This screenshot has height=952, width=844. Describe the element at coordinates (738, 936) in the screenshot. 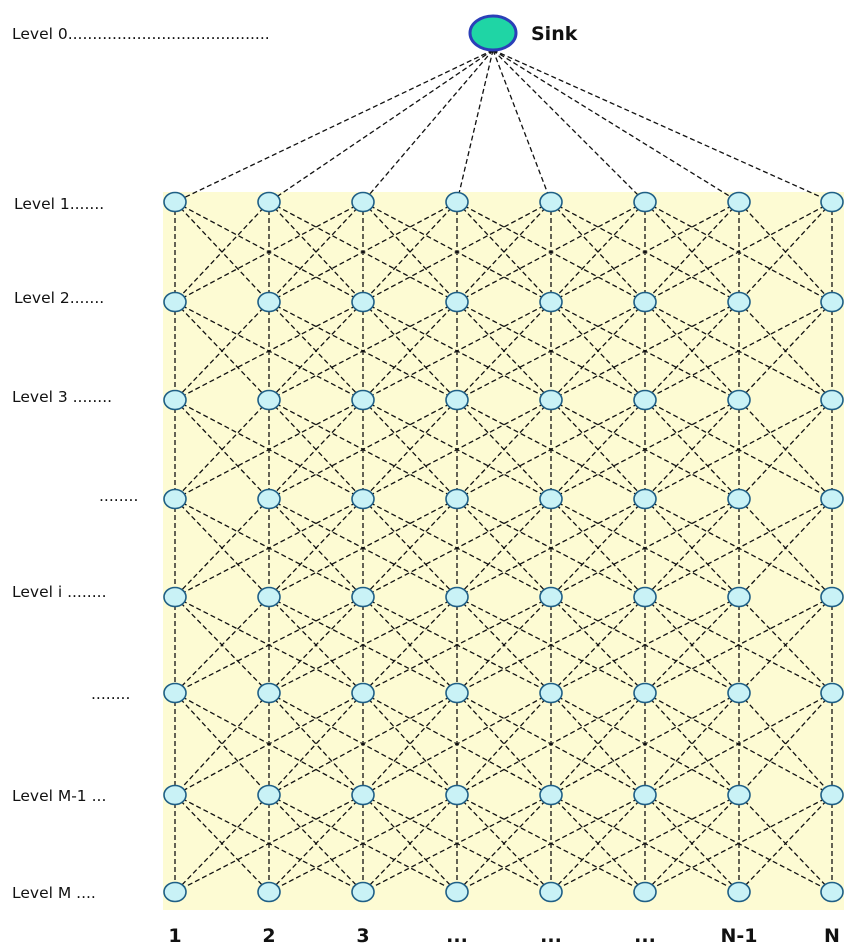

I see `column-label-7: N-1` at that location.